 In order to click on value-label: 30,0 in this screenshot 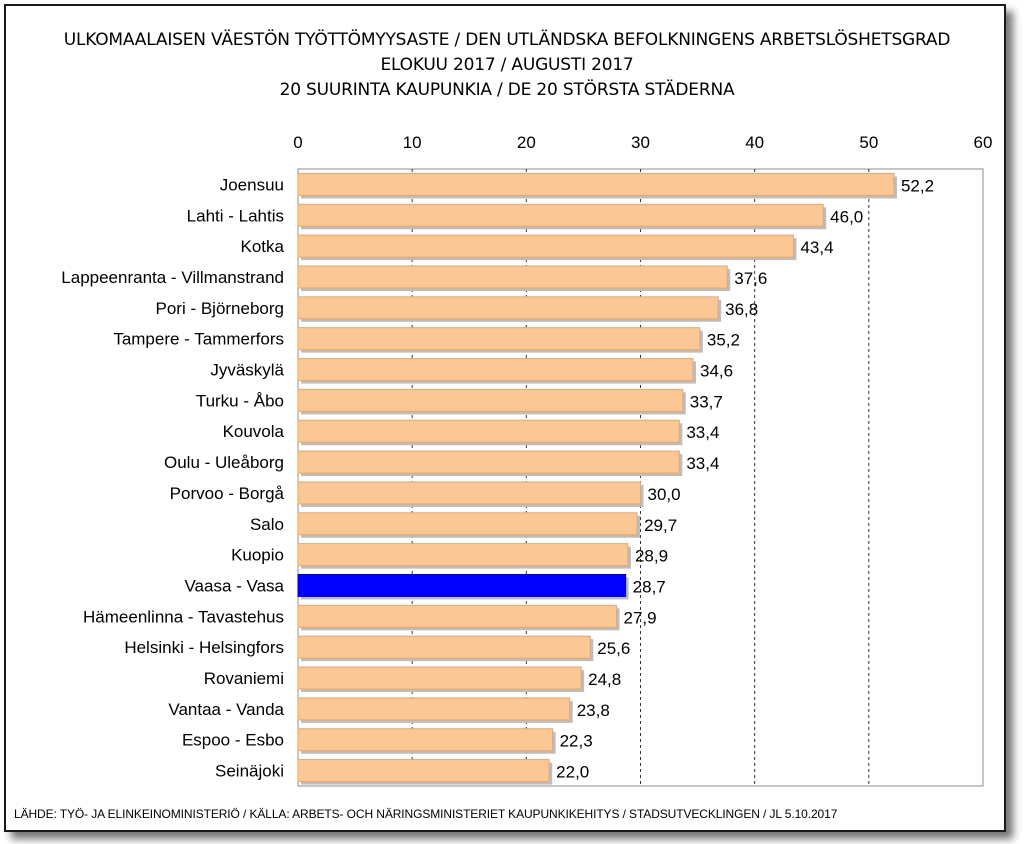, I will do `click(664, 494)`.